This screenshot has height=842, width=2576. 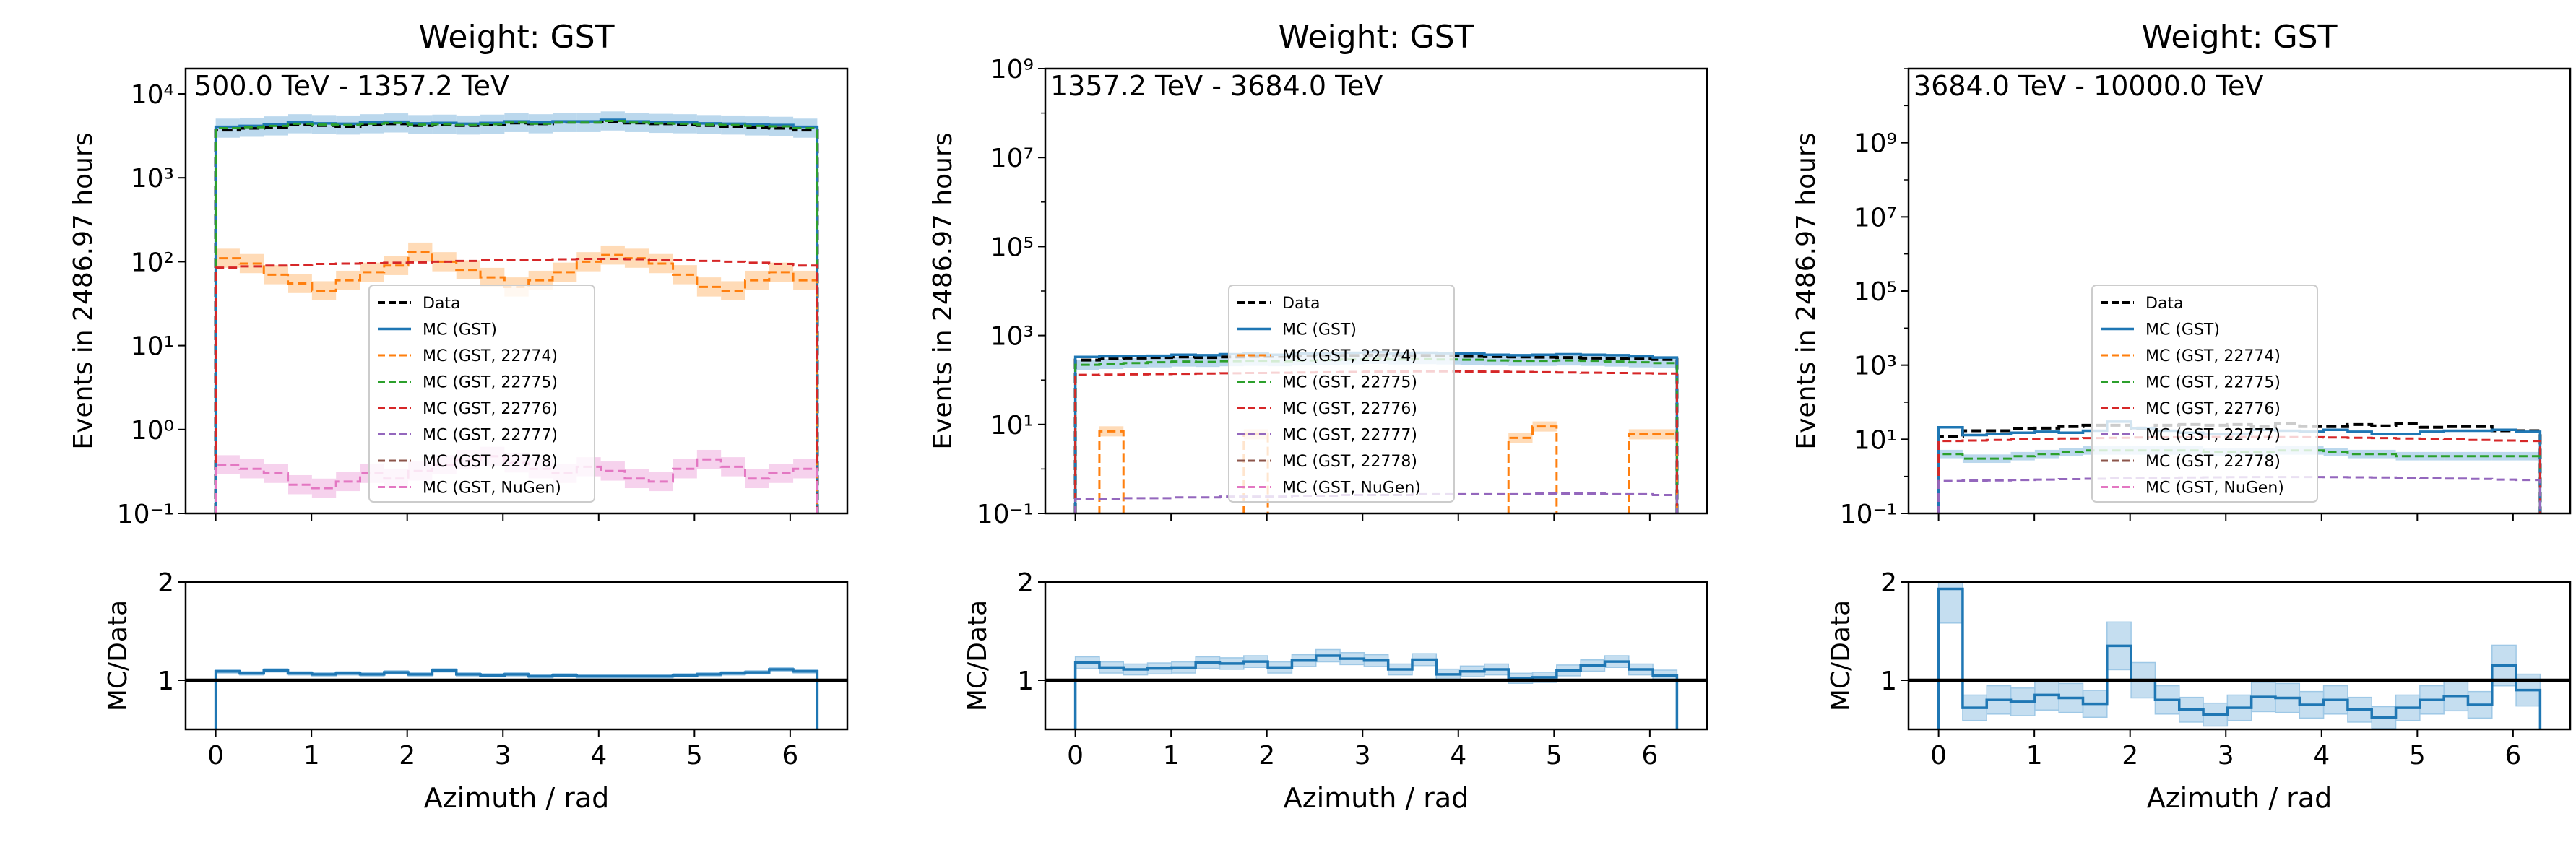 I want to click on main-axes-frame, so click(x=516, y=291).